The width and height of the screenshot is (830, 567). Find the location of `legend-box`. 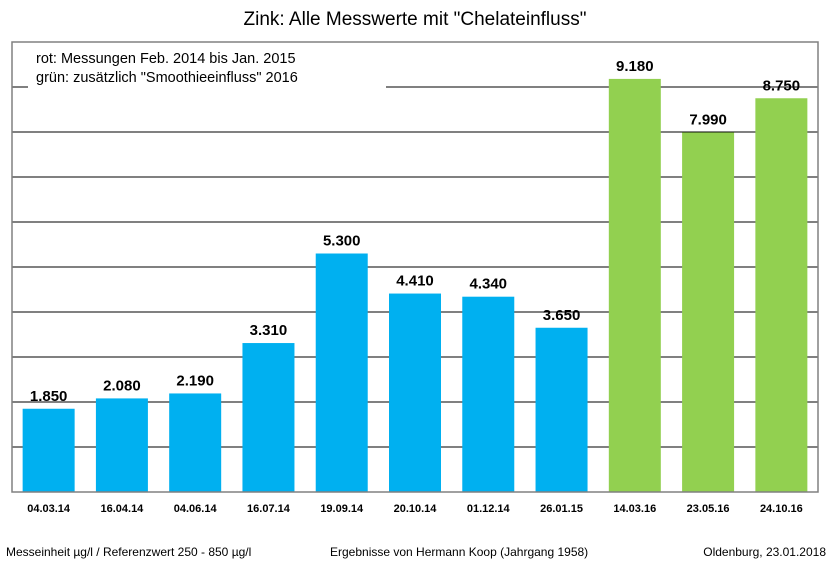

legend-box is located at coordinates (207, 70).